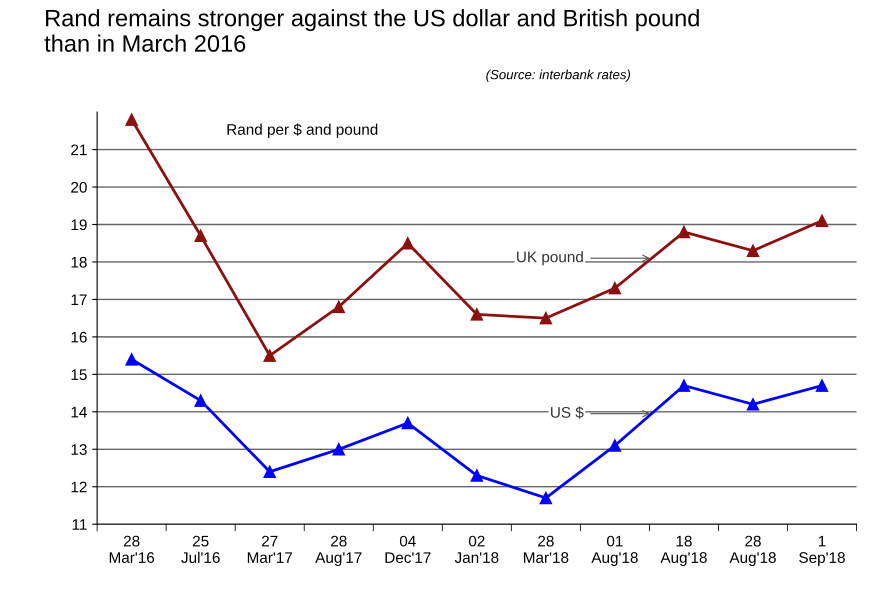  Describe the element at coordinates (79, 337) in the screenshot. I see `y-tick-label: 16` at that location.